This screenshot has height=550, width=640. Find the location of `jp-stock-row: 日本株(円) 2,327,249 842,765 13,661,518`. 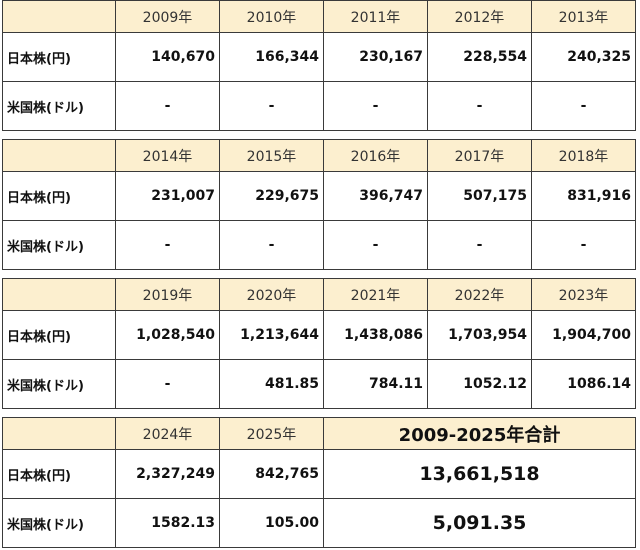

jp-stock-row: 日本株(円) 2,327,249 842,765 13,661,518 is located at coordinates (319, 474).